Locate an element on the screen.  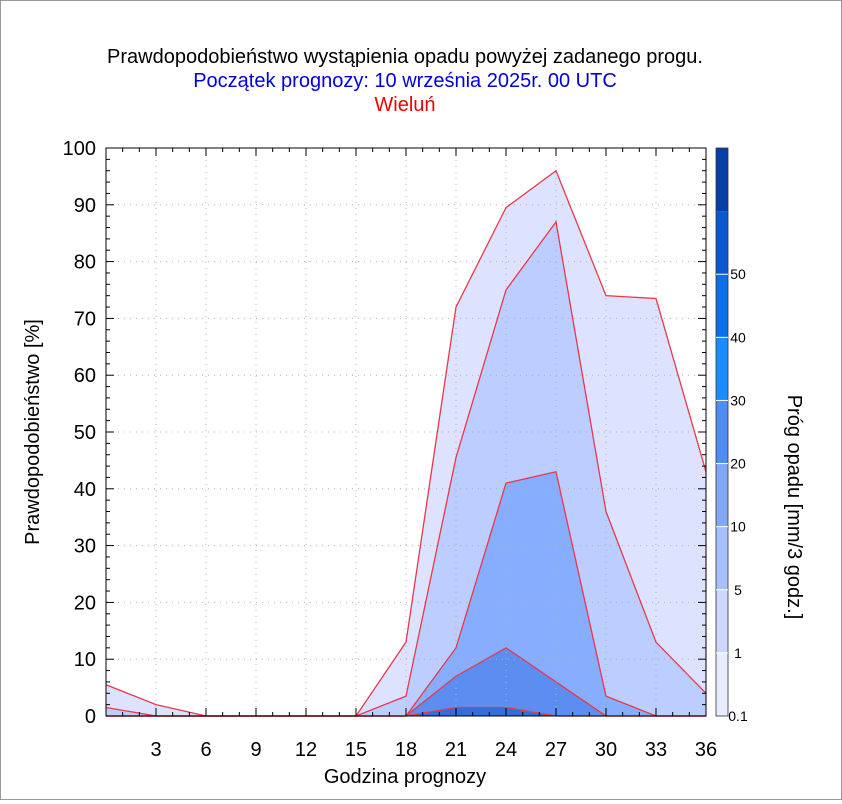
y-tick-label: 10 is located at coordinates (85, 660).